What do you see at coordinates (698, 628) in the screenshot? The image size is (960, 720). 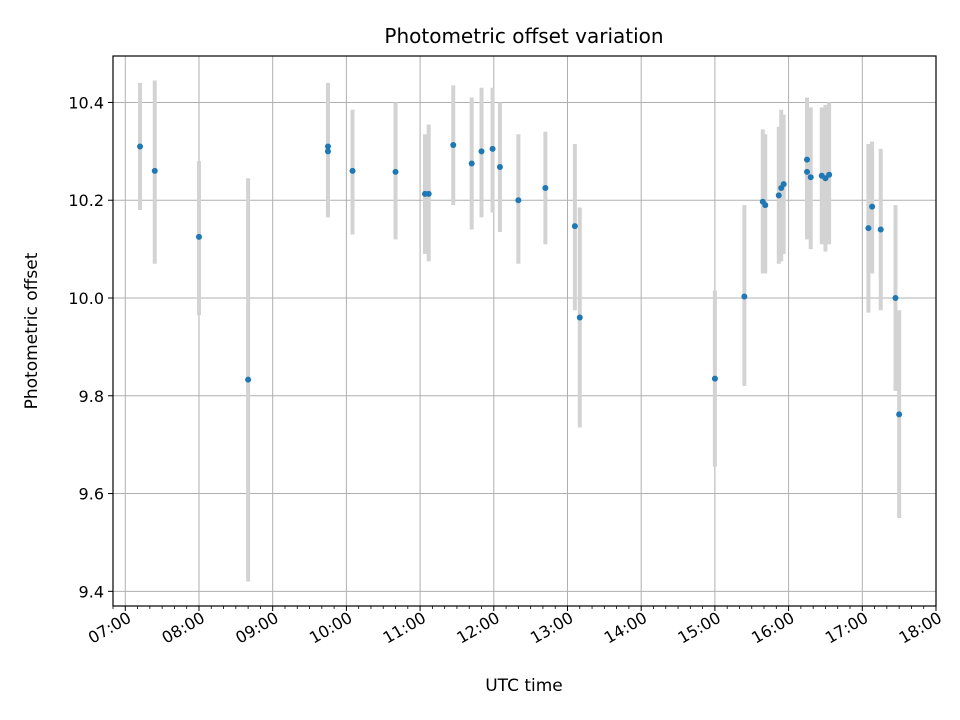 I see `x-tick-label: 15:00` at bounding box center [698, 628].